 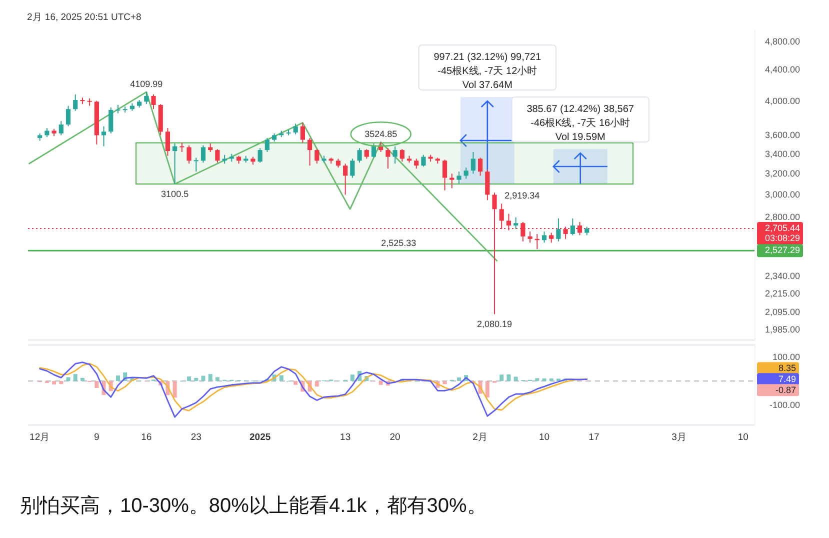 What do you see at coordinates (97, 437) in the screenshot?
I see `x-tick-label: 9` at bounding box center [97, 437].